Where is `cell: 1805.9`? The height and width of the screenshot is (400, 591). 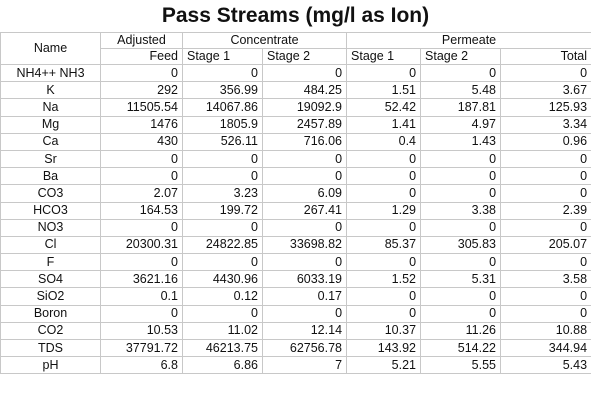
cell: 1805.9 is located at coordinates (222, 124).